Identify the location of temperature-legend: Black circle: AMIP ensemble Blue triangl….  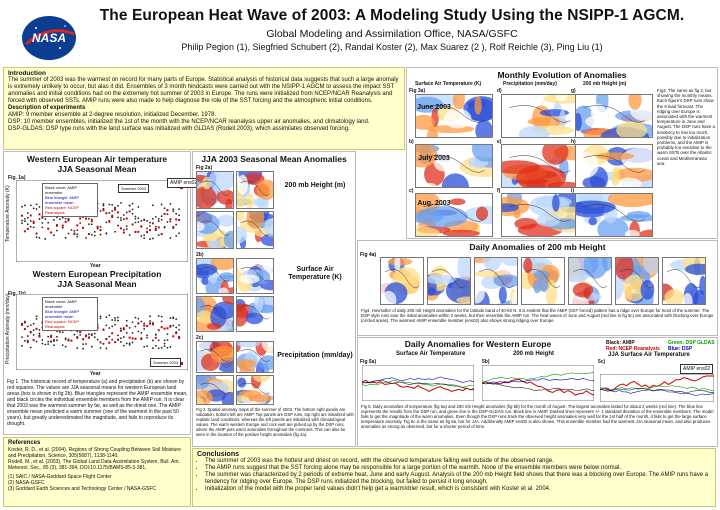
(70, 200).